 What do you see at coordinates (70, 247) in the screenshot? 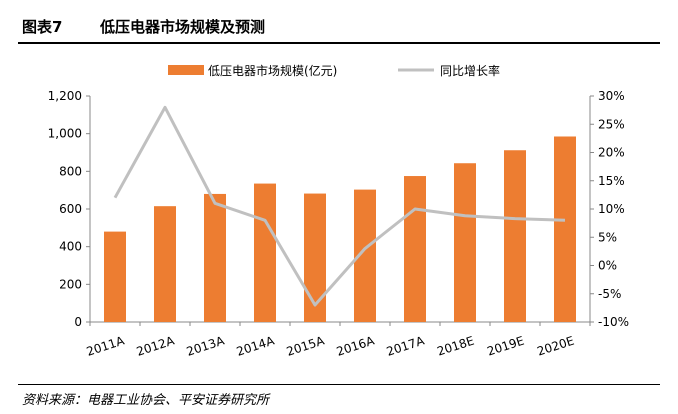
I see `y-left-tick-label: 400` at bounding box center [70, 247].